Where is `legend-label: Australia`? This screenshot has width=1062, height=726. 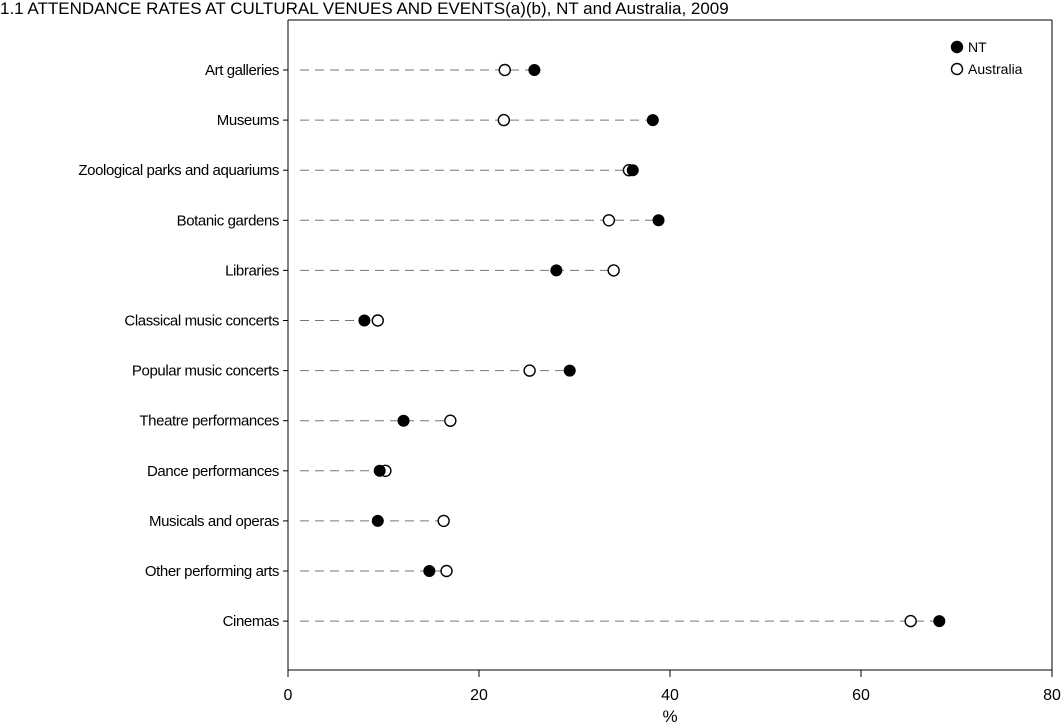
legend-label: Australia is located at coordinates (995, 69).